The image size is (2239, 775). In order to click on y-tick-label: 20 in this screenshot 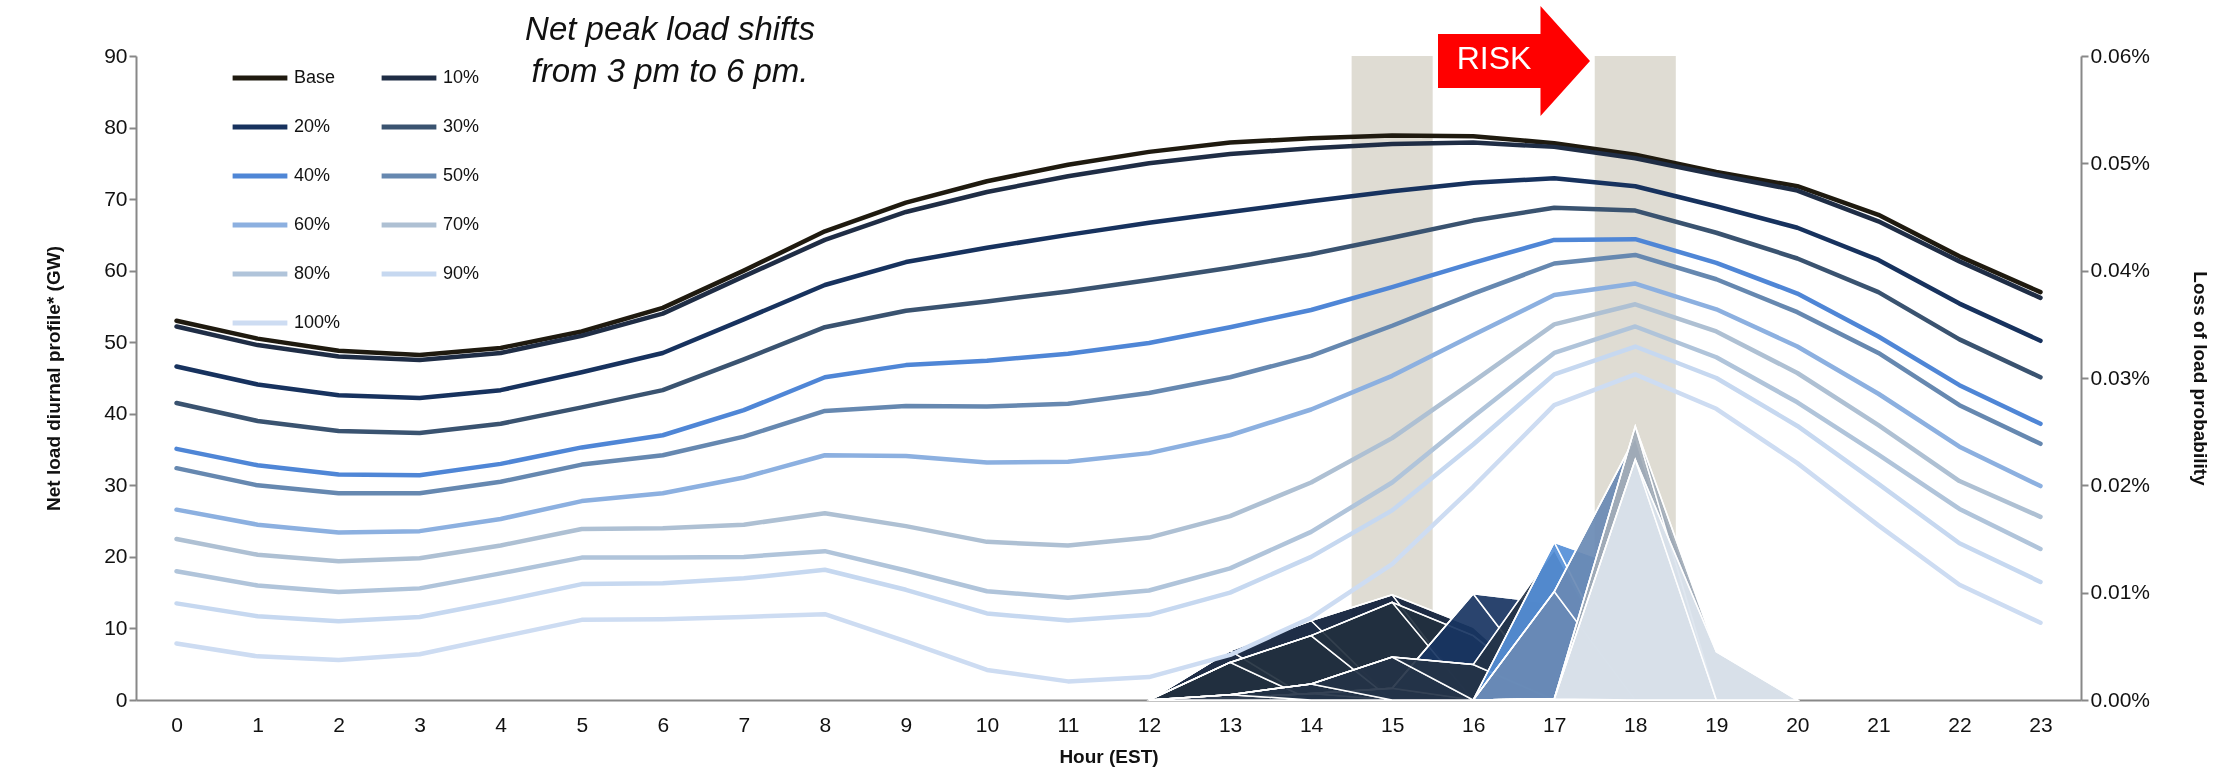, I will do `click(116, 556)`.